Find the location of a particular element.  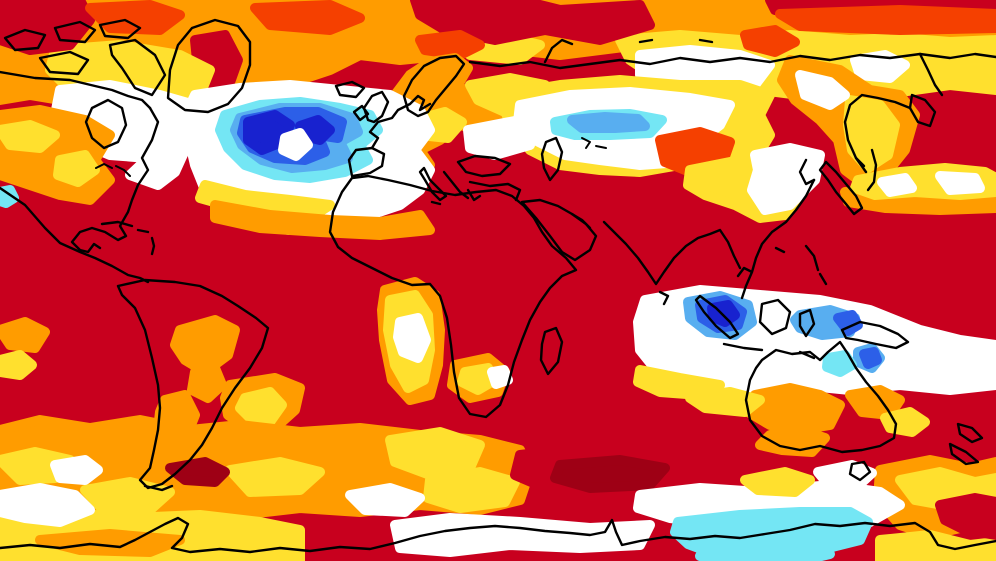

antarctic-white-band-mid is located at coordinates (522, 535).